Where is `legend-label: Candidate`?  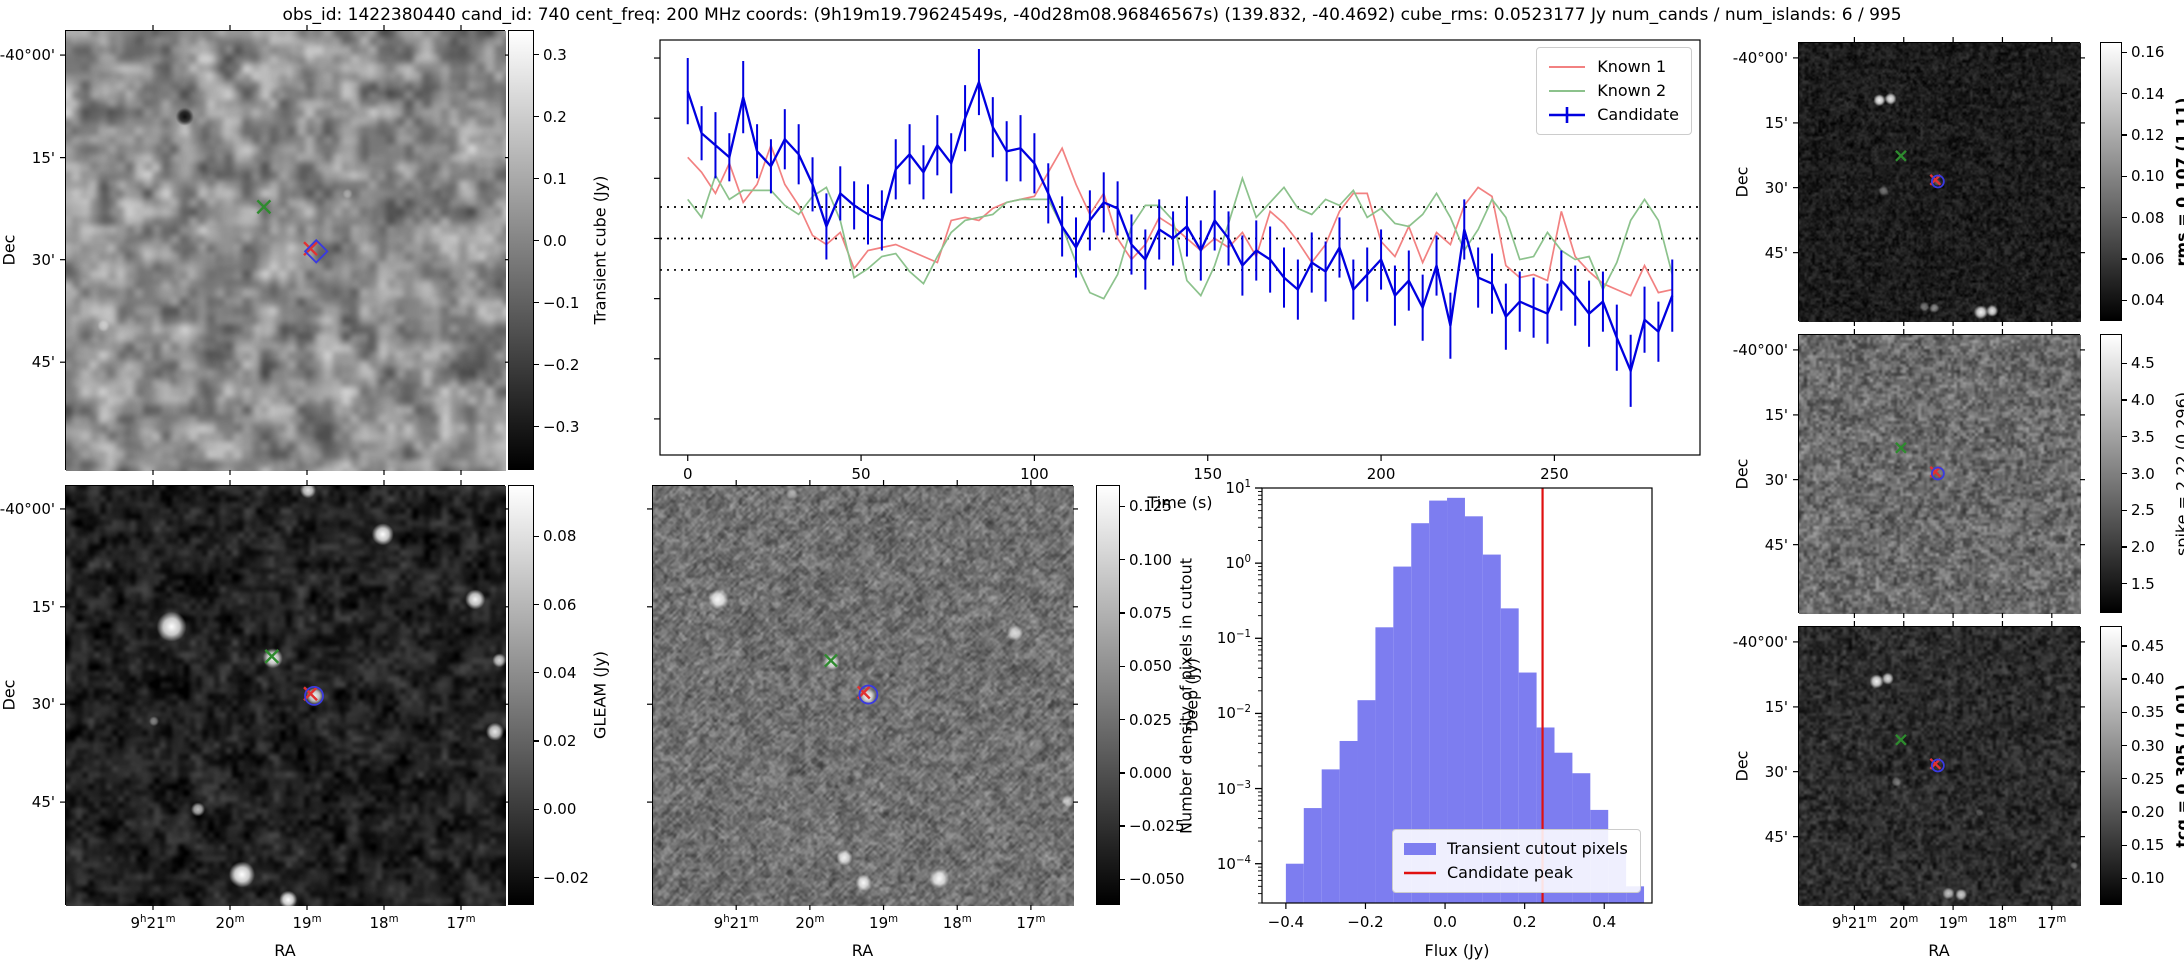 legend-label: Candidate is located at coordinates (1638, 114).